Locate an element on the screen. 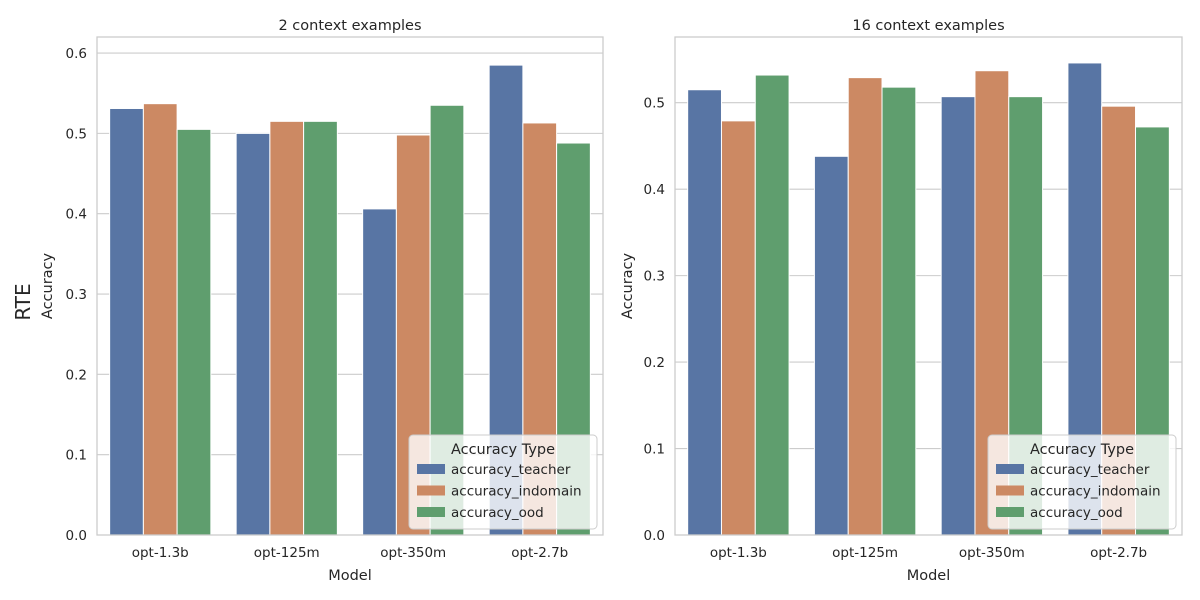 The width and height of the screenshot is (1200, 600). chart-title: 16 context examples is located at coordinates (928, 26).